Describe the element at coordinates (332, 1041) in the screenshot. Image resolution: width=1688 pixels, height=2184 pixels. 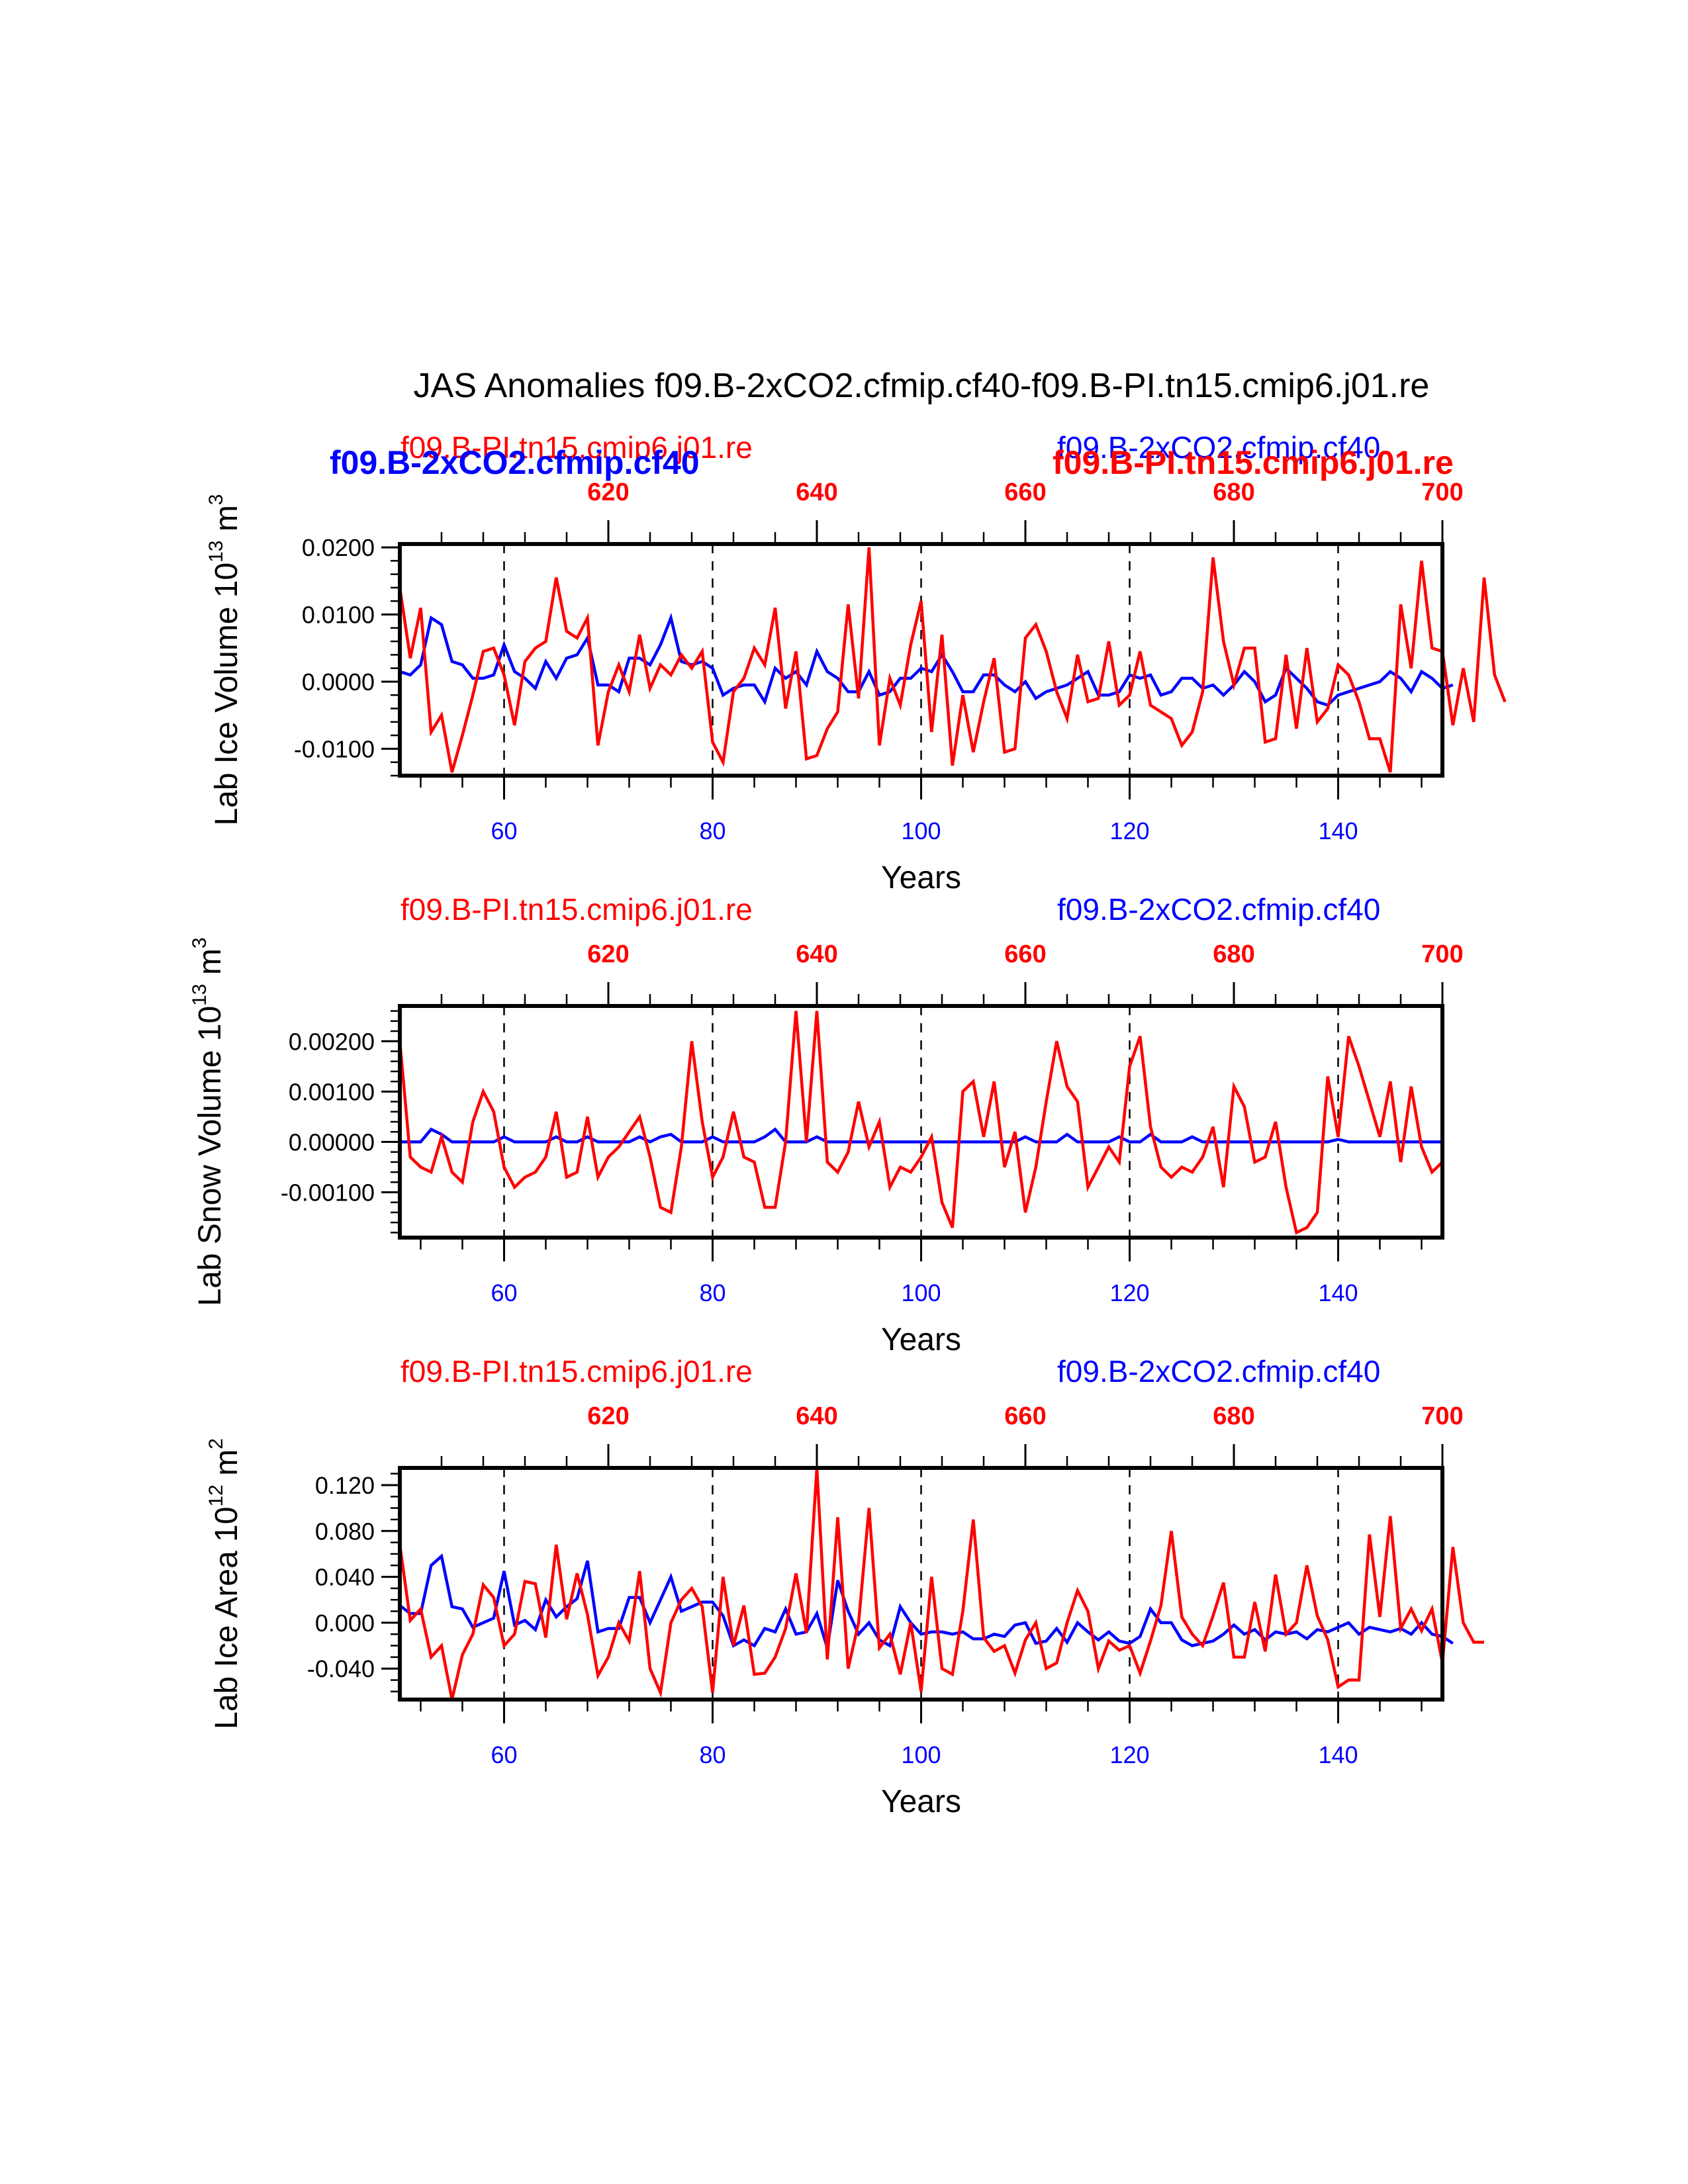
I see `y-tick-label: 0.00200` at that location.